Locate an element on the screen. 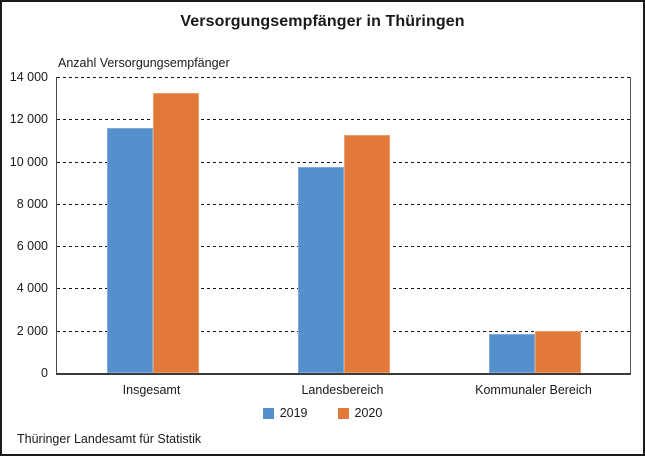  legend-label: 2020 is located at coordinates (368, 413).